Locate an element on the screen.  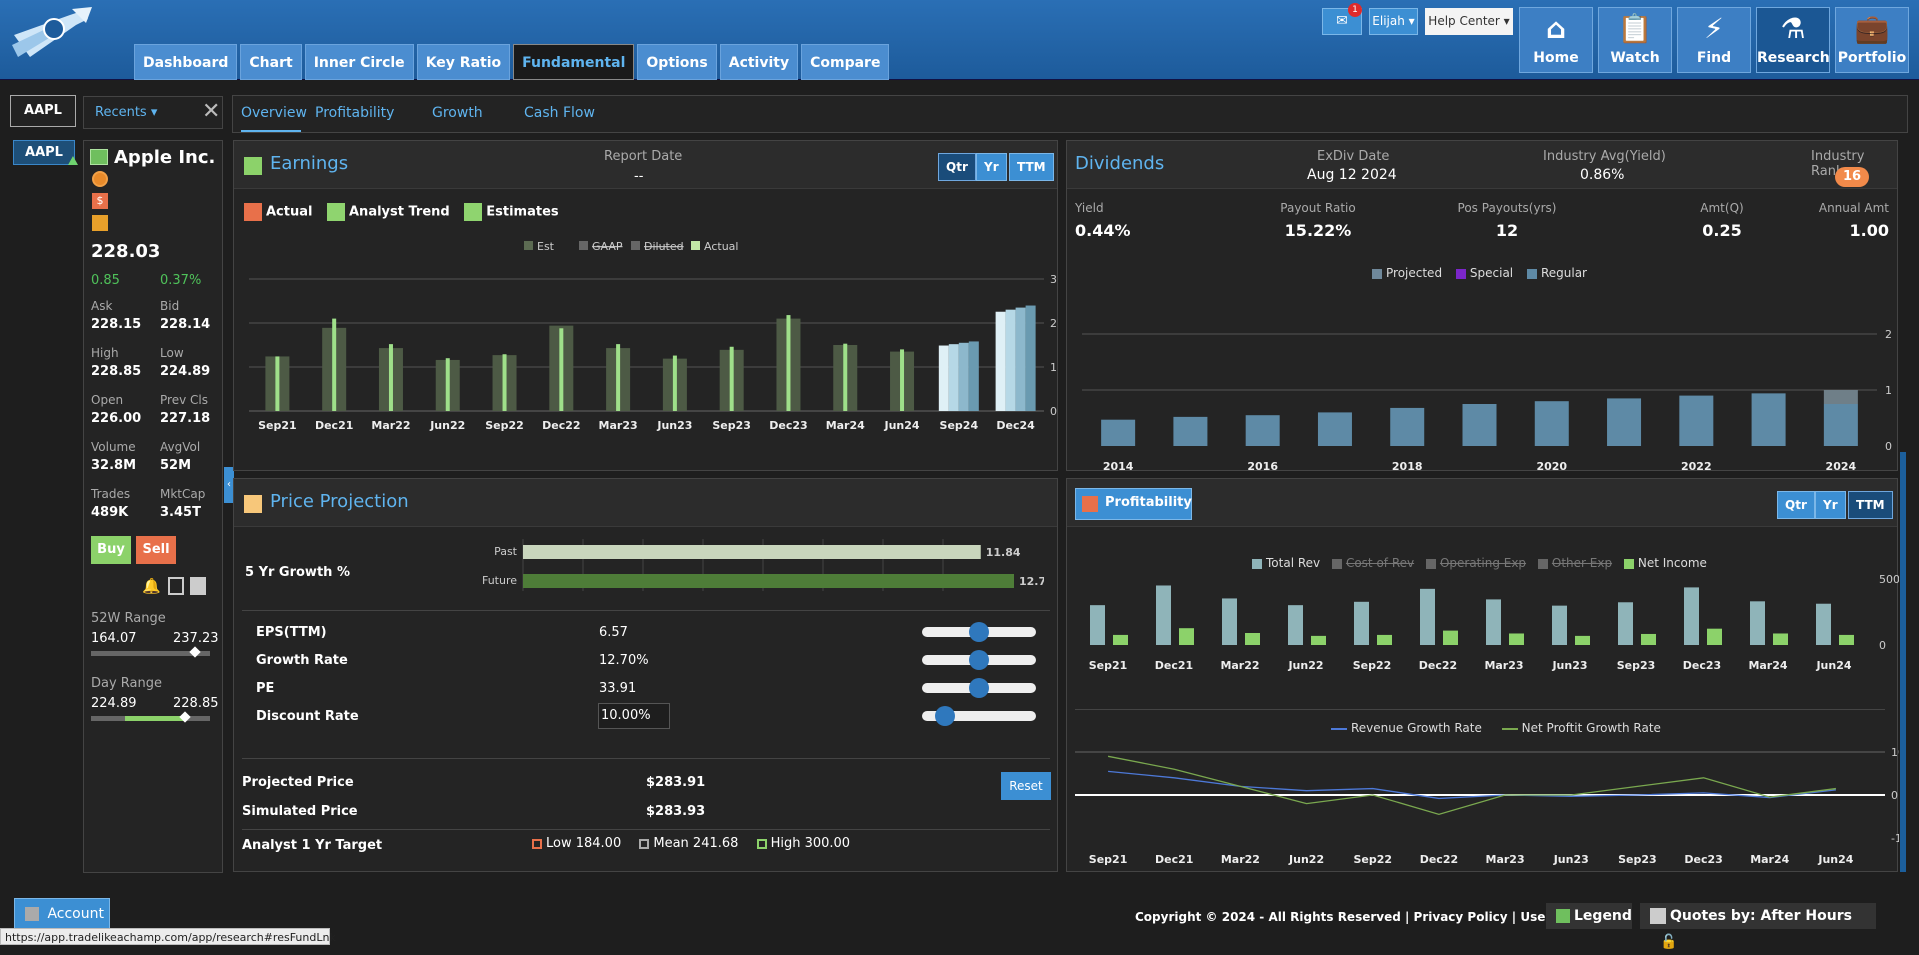
projected-dividend-bar is located at coordinates (1840, 397).